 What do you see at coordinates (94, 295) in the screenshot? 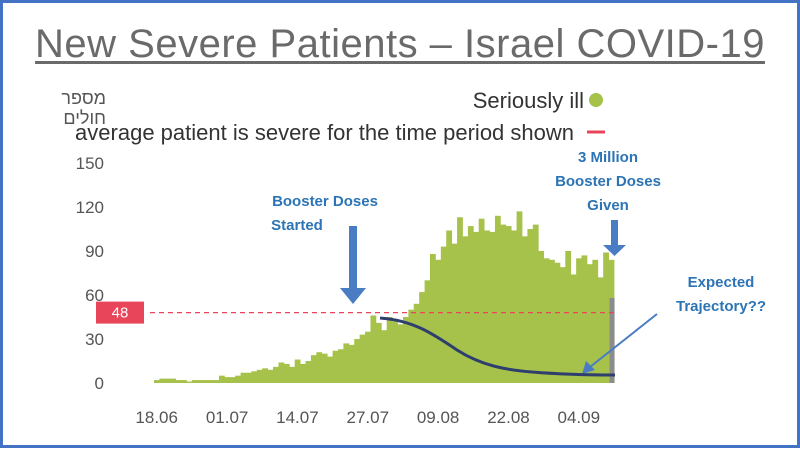
I see `y-tick-label: 60` at bounding box center [94, 295].